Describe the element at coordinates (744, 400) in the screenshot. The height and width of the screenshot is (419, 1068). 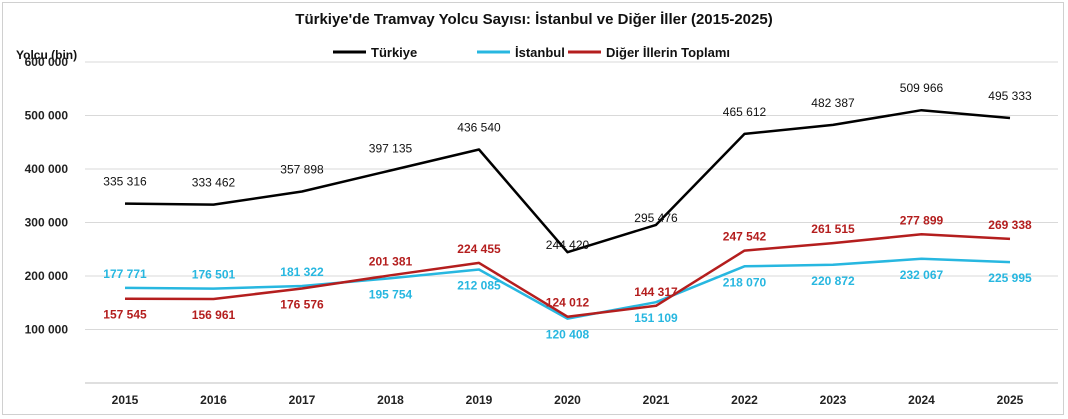
I see `x-tick-label: 2022` at that location.